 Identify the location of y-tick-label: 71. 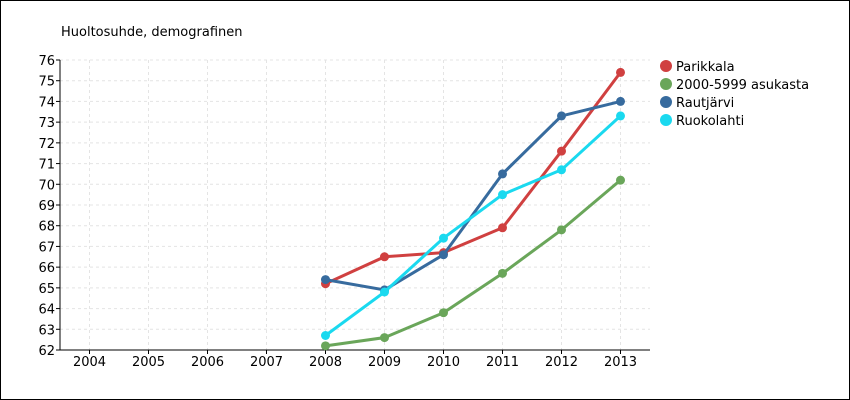
(46, 165).